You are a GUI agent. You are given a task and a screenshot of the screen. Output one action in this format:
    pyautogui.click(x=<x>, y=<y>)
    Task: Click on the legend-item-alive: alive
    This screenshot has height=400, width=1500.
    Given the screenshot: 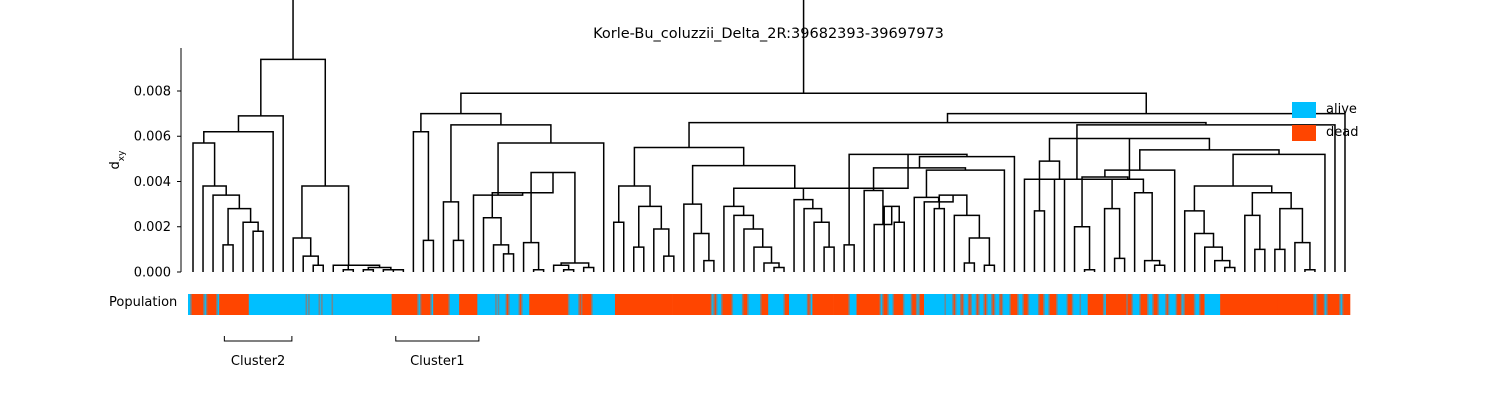 What is the action you would take?
    pyautogui.click(x=1325, y=109)
    